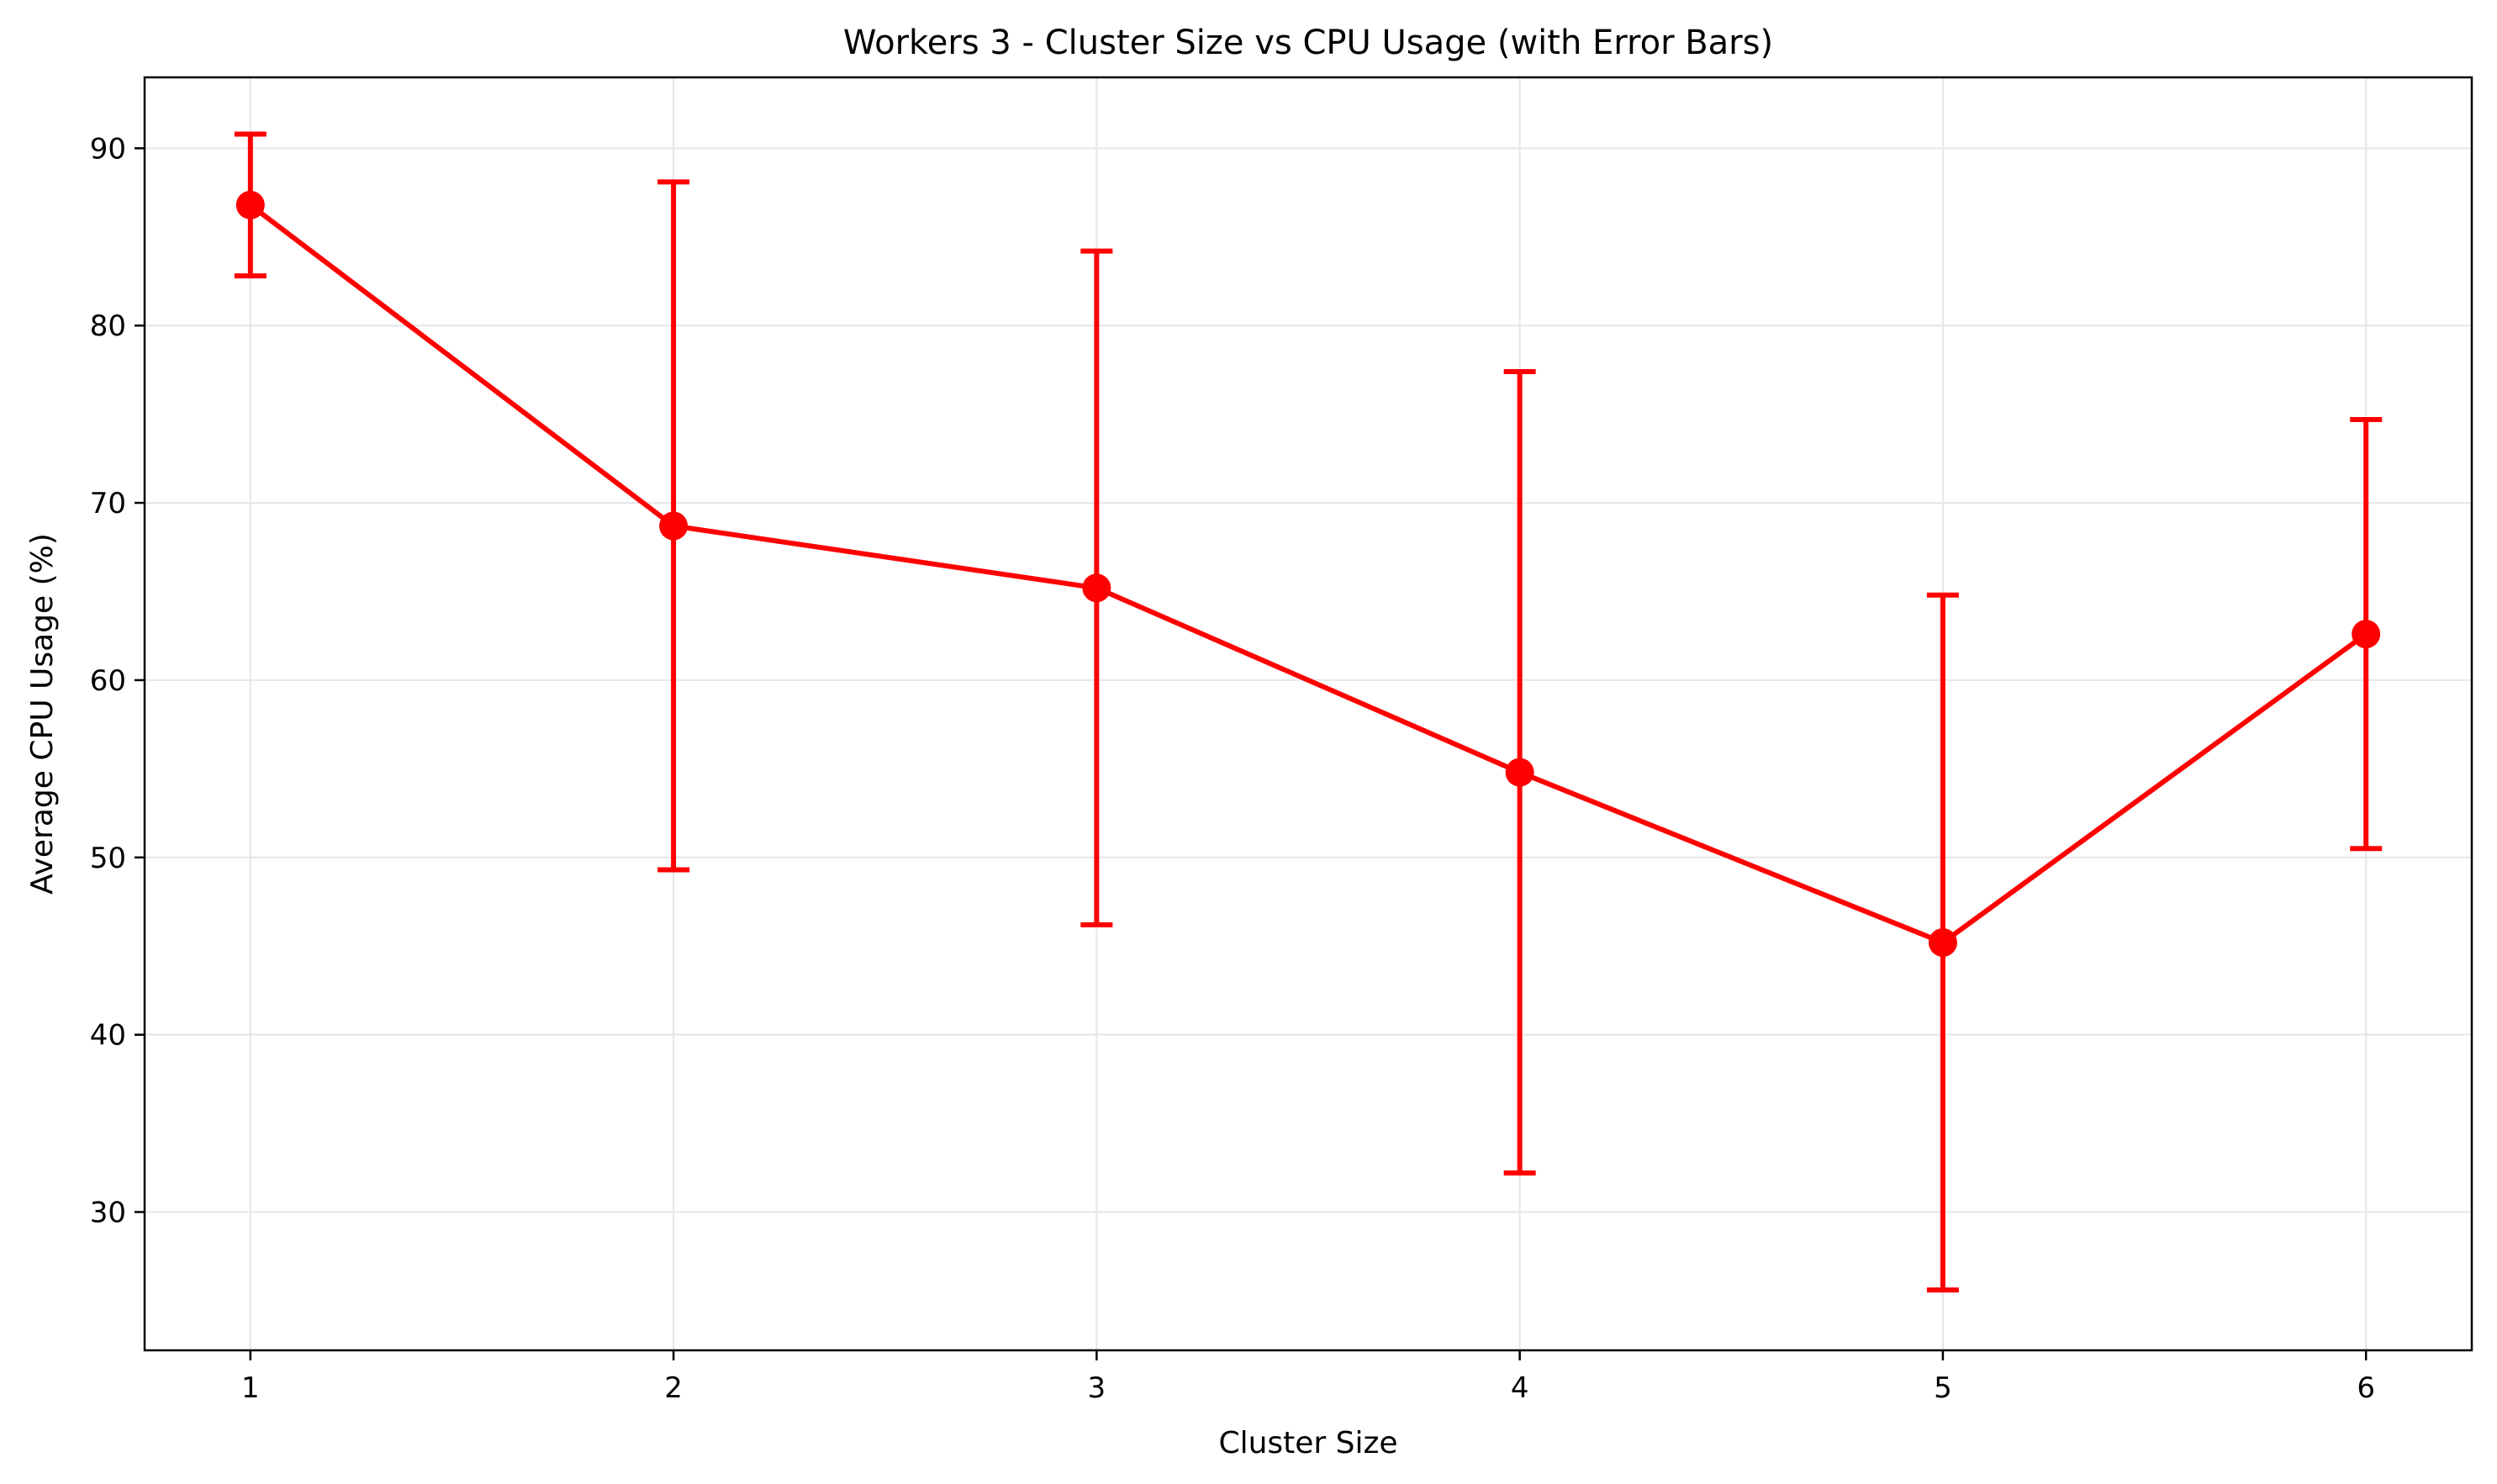 Image resolution: width=2497 pixels, height=1484 pixels. Describe the element at coordinates (108, 1036) in the screenshot. I see `y-tick-label: 40` at that location.